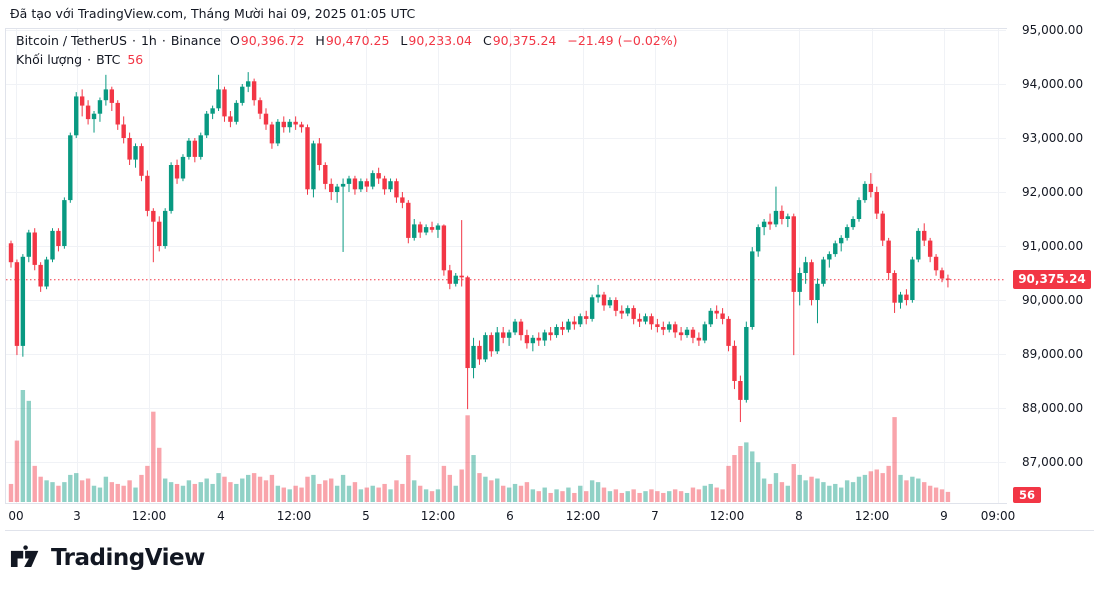 This screenshot has height=592, width=1094. I want to click on low-letter: L, so click(404, 40).